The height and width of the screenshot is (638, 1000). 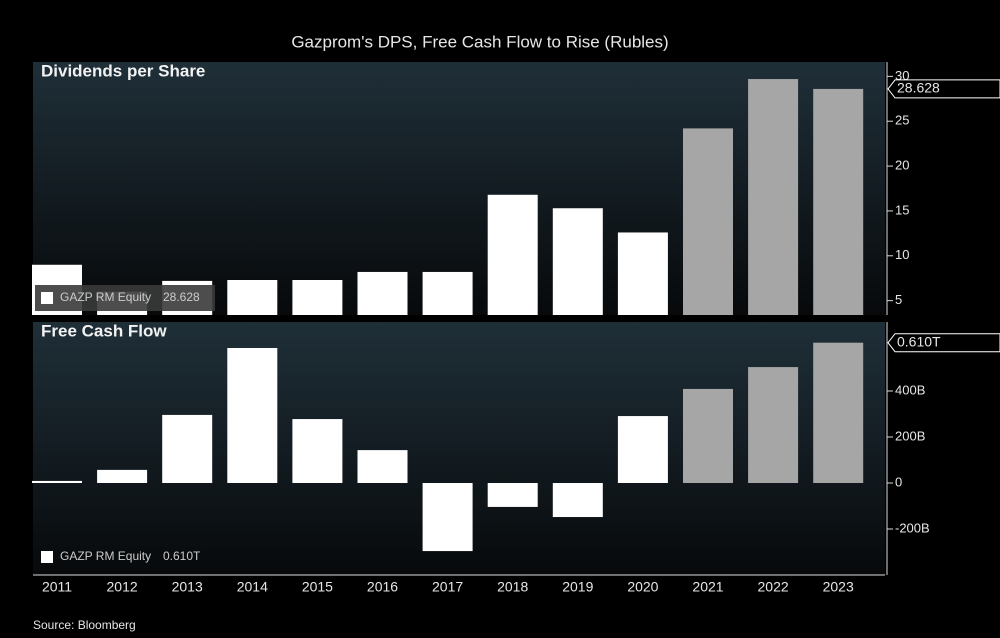 I want to click on y-tick-label: -200B, so click(x=912, y=527).